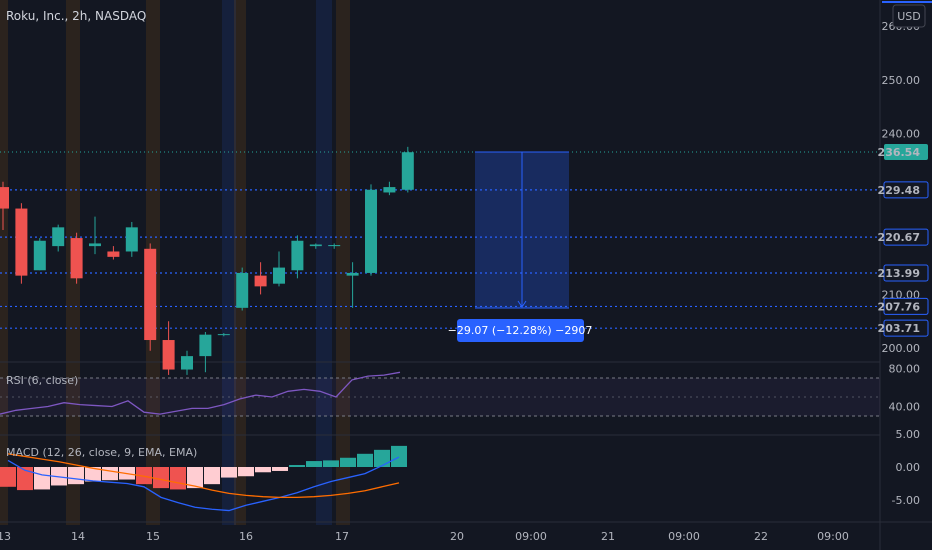  Describe the element at coordinates (899, 273) in the screenshot. I see `price-tag: 213.99` at that location.